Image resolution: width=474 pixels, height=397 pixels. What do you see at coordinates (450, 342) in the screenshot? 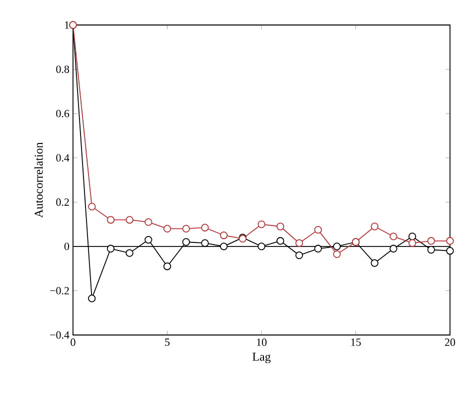
I see `x-tick-label: 20` at bounding box center [450, 342].